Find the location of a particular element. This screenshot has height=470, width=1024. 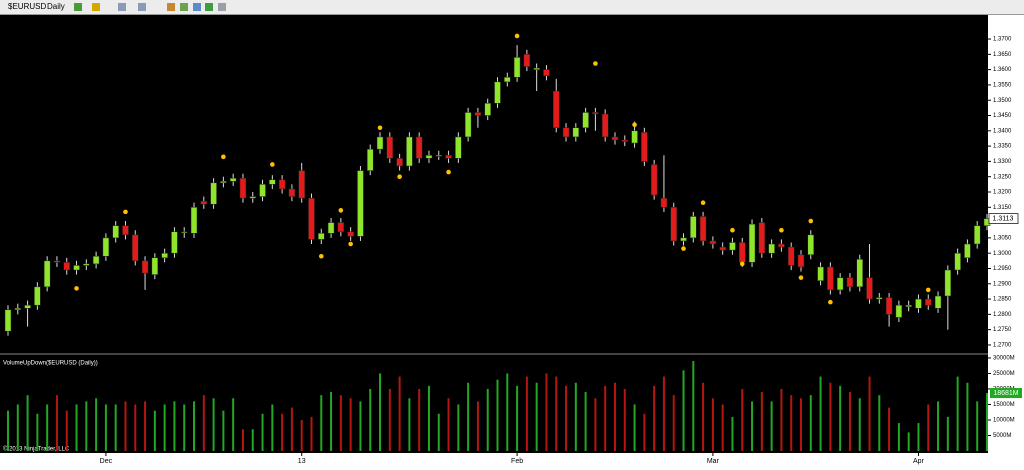

y-tick-label: 1.2850 is located at coordinates (1002, 300).